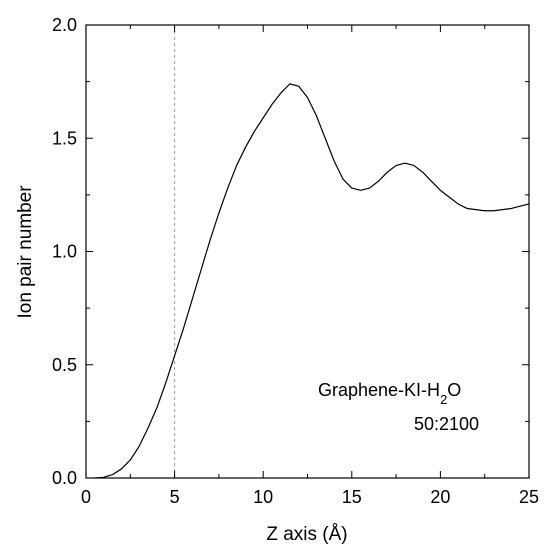  I want to click on y-tick-label: 2.0, so click(64, 25).